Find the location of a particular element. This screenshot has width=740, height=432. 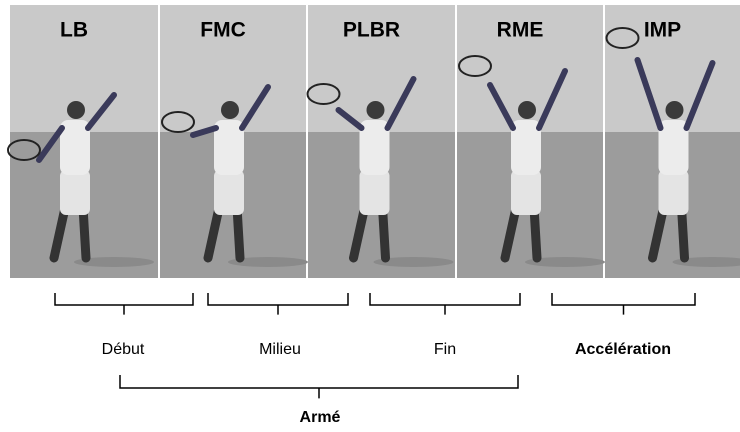

panel-label: RME is located at coordinates (520, 30).